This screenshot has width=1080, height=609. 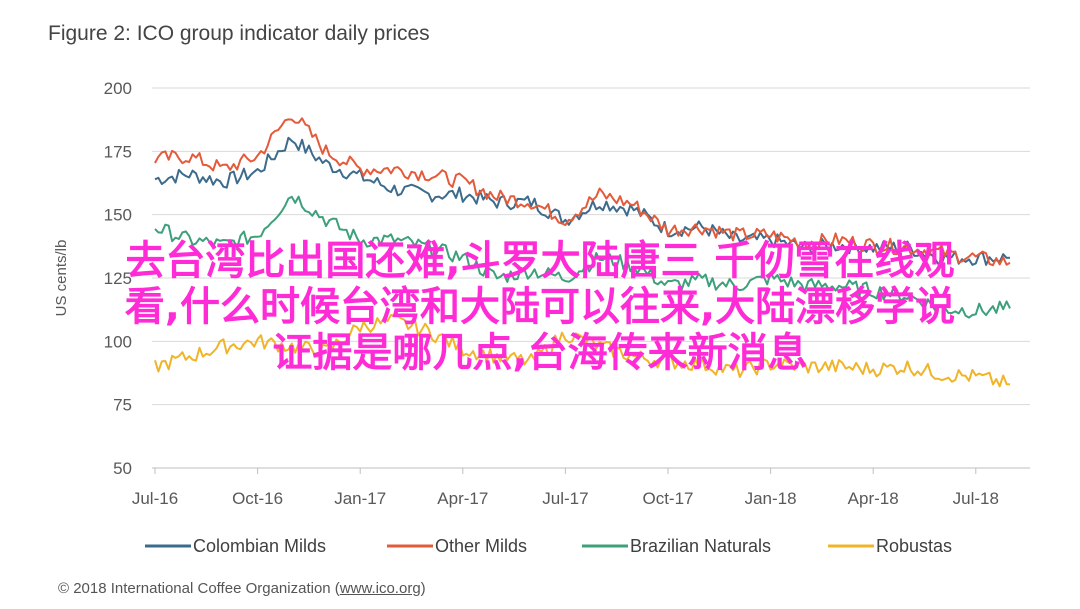 I want to click on y-tick-label: 50, so click(x=122, y=468).